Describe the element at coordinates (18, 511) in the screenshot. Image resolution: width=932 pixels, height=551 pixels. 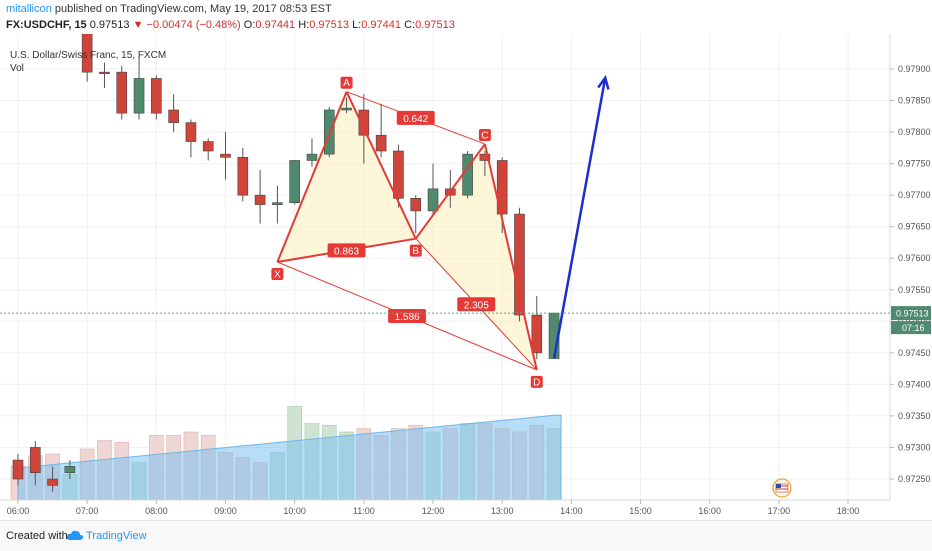
I see `time-tick-label: 06:00` at that location.